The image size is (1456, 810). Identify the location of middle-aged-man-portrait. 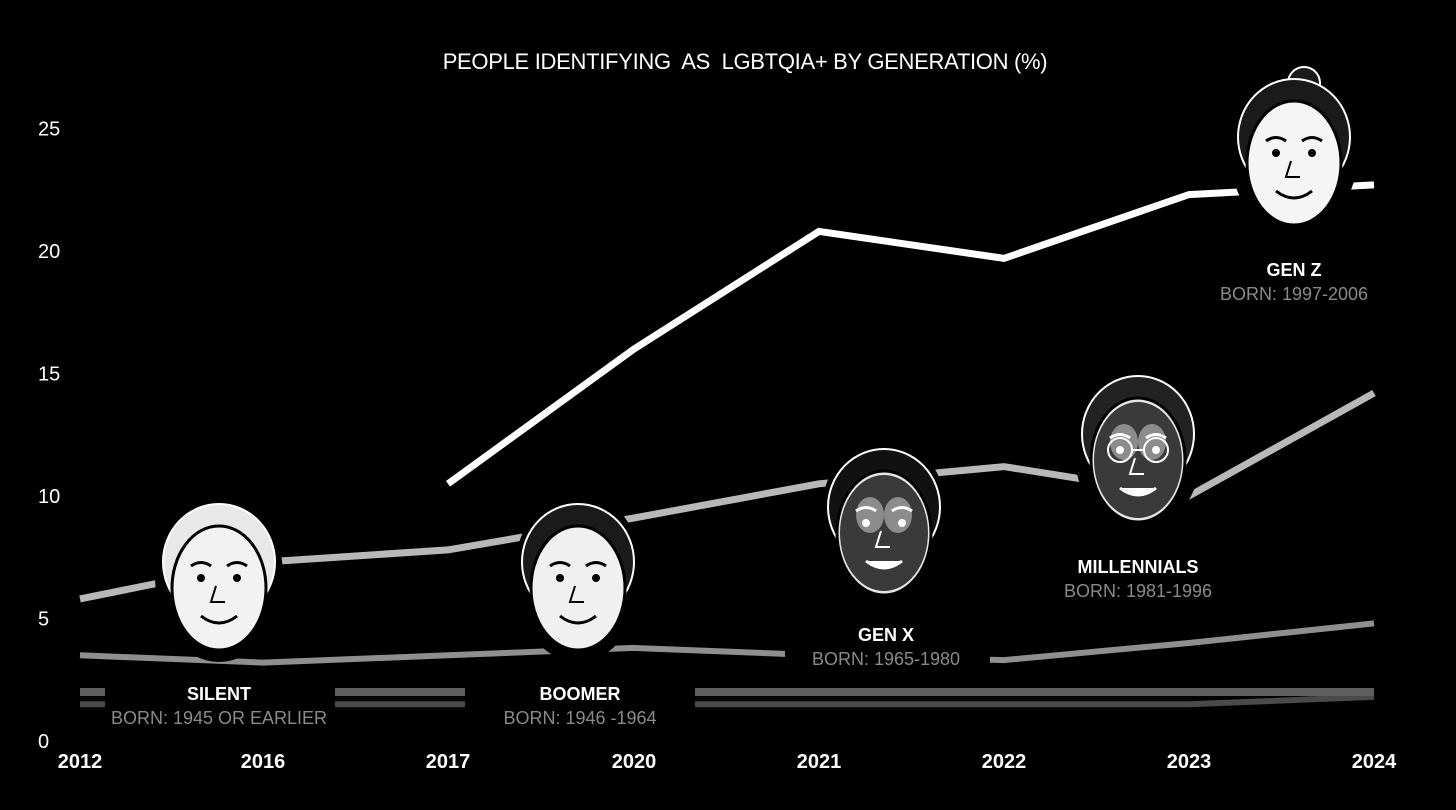
(578, 576).